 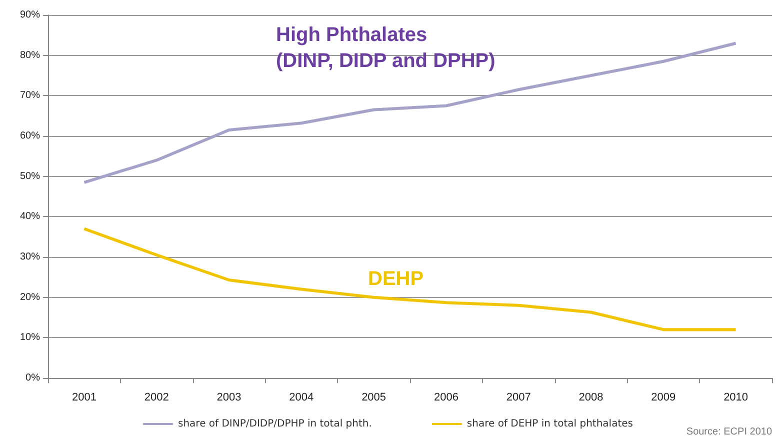 What do you see at coordinates (736, 398) in the screenshot?
I see `x-tick-label: 2010` at bounding box center [736, 398].